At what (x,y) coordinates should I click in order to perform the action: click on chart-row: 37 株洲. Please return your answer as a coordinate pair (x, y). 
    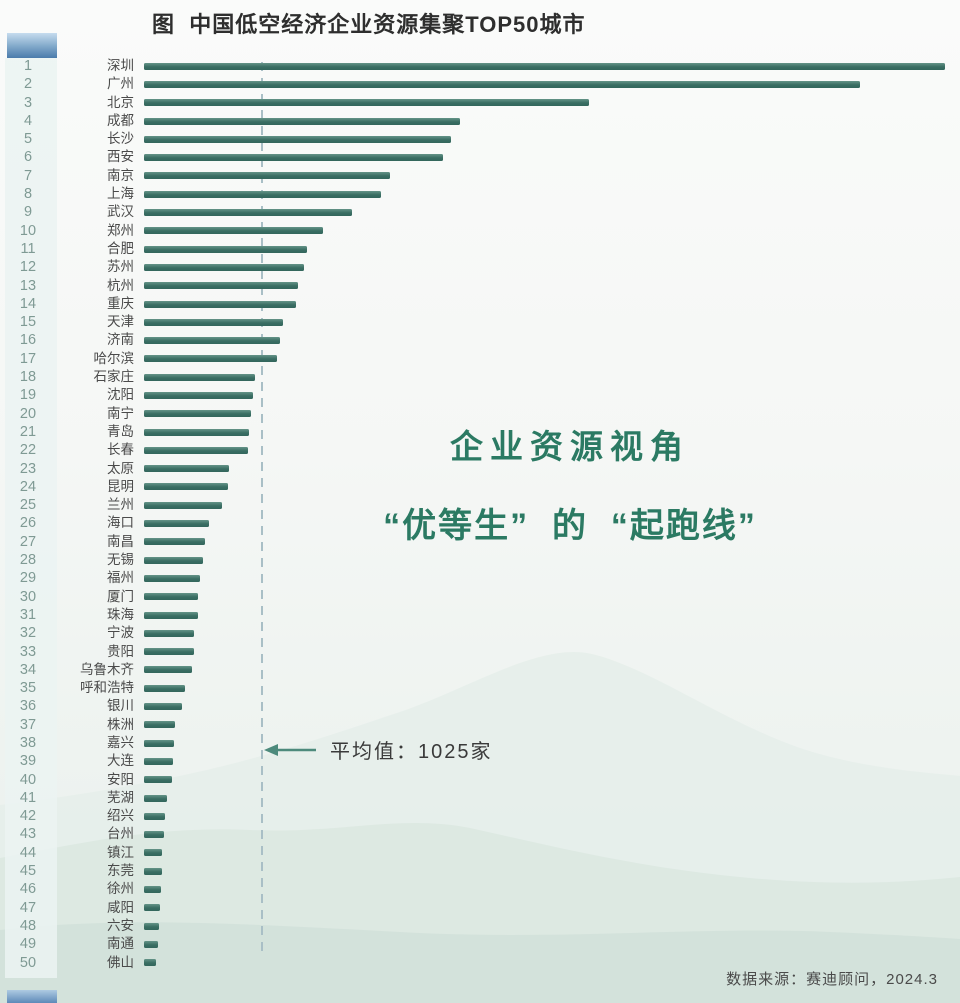
    Looking at the image, I should click on (480, 725).